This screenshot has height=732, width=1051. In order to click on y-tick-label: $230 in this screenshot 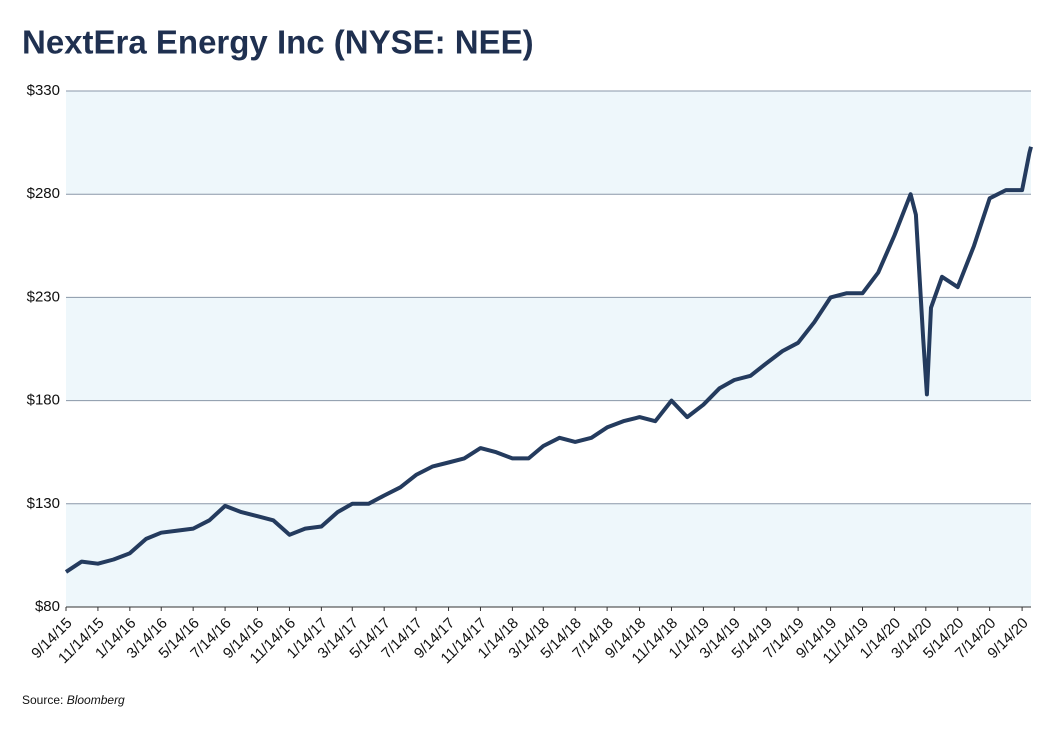, I will do `click(43, 296)`.